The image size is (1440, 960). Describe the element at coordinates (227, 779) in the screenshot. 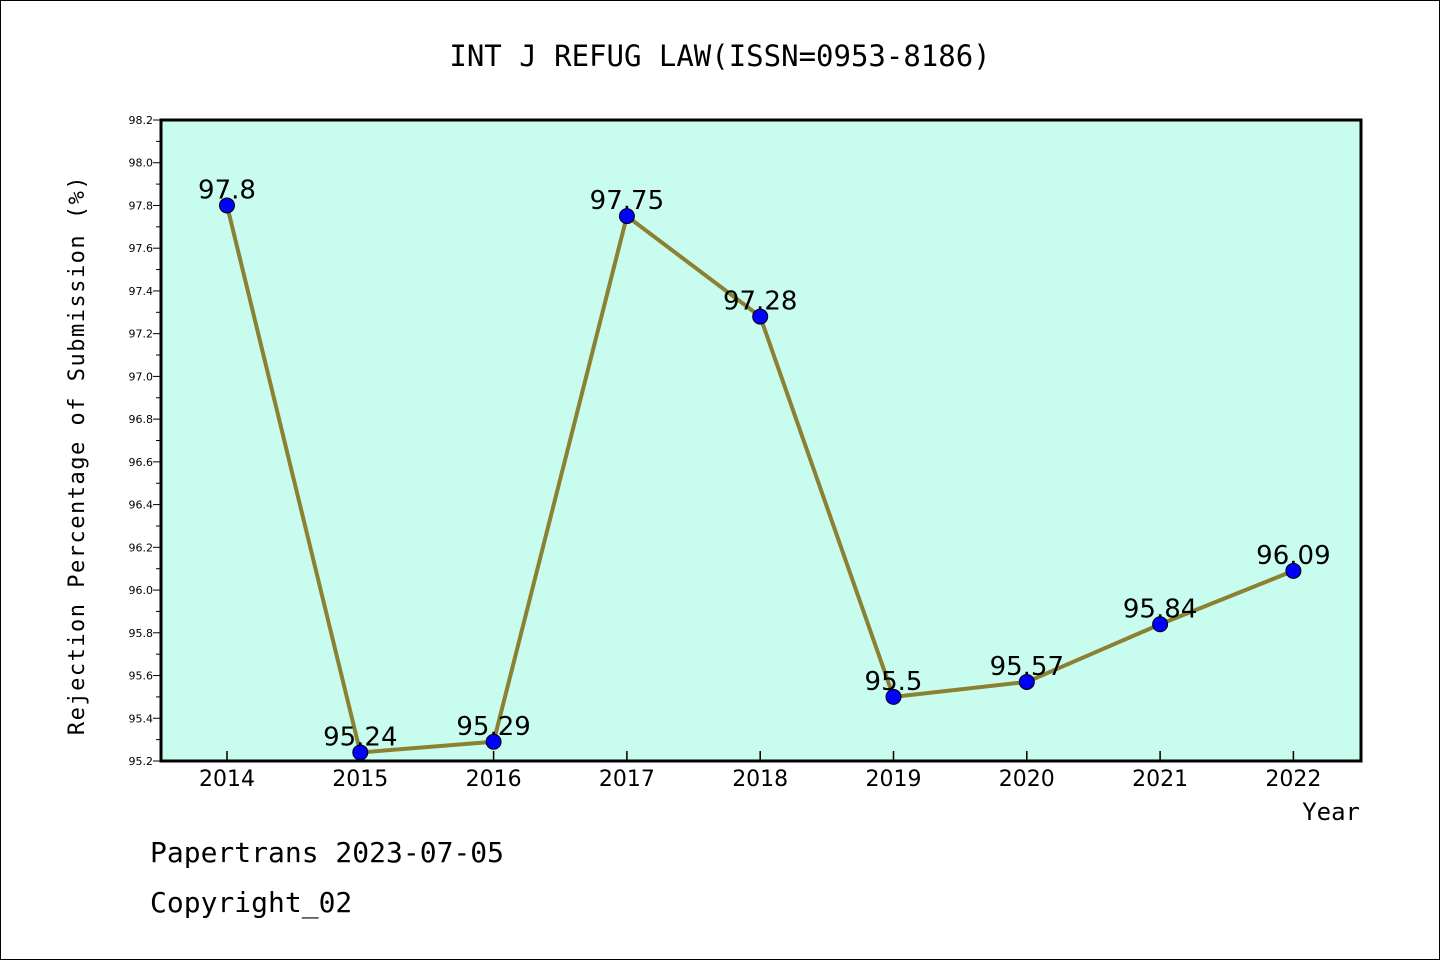

I see `x-tick-label: 2014` at that location.